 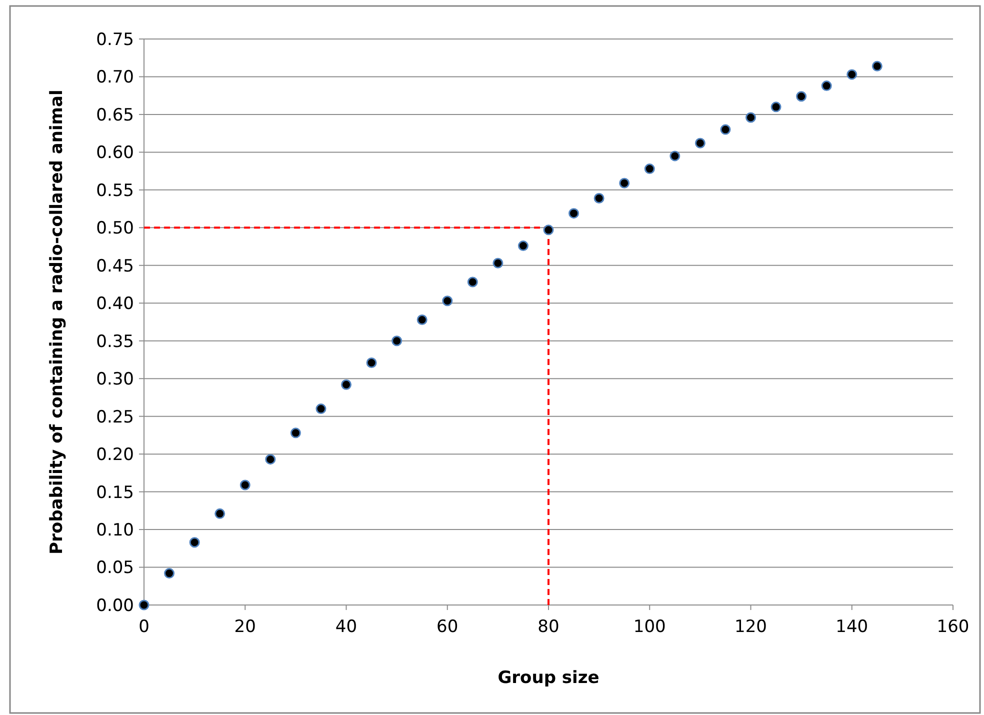 I want to click on y-tick-label: 0.50, so click(x=115, y=228).